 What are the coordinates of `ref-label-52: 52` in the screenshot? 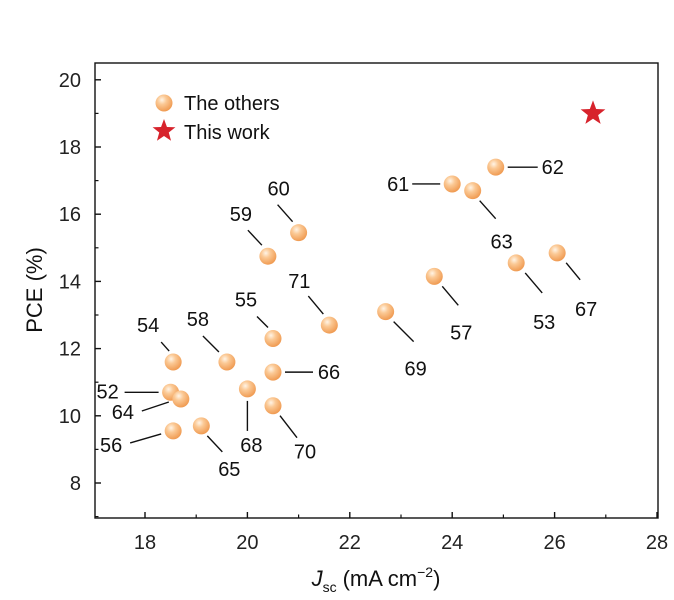 It's located at (107, 392).